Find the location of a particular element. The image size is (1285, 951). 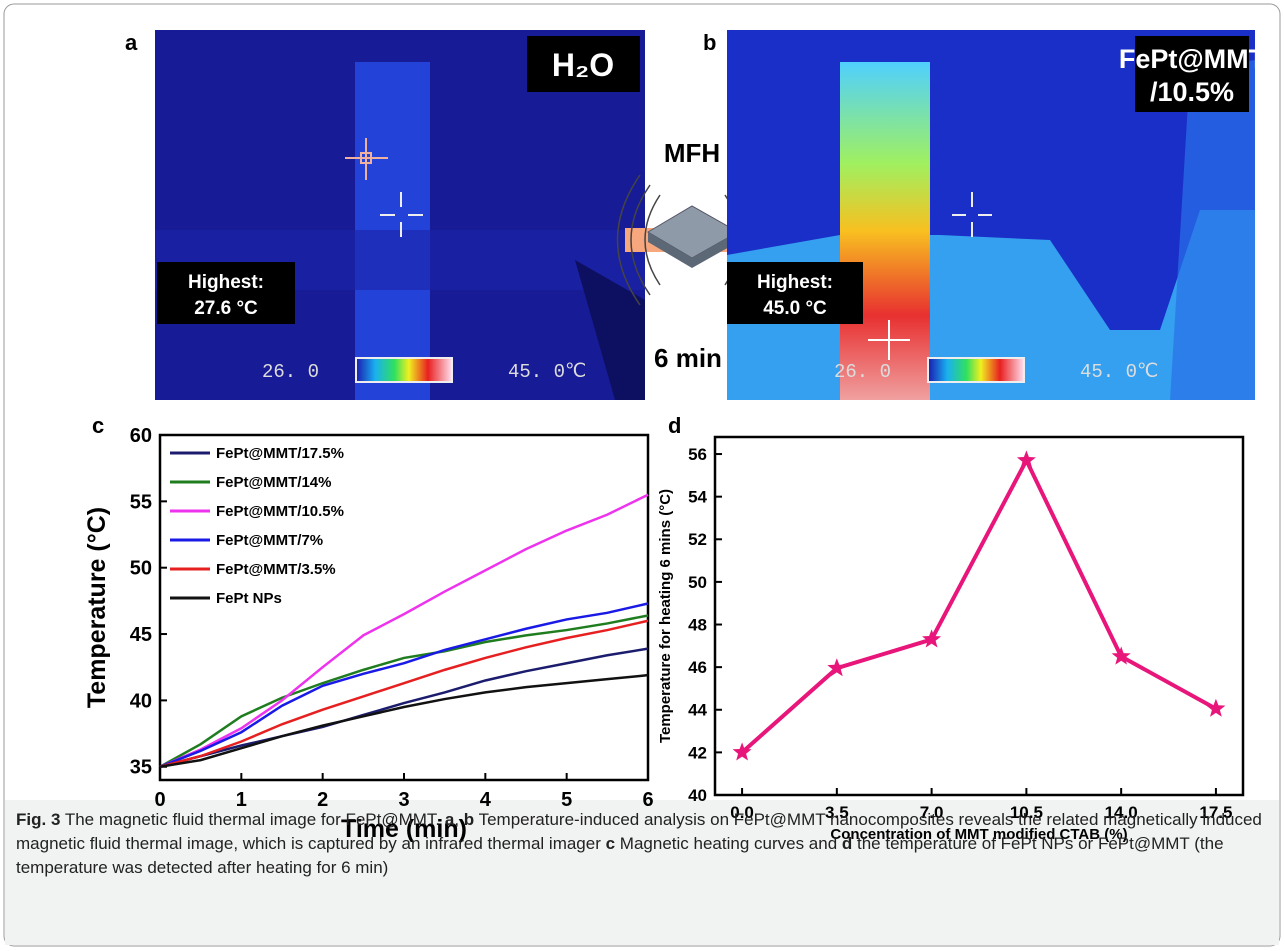

panel-tag: H₂O is located at coordinates (583, 65).